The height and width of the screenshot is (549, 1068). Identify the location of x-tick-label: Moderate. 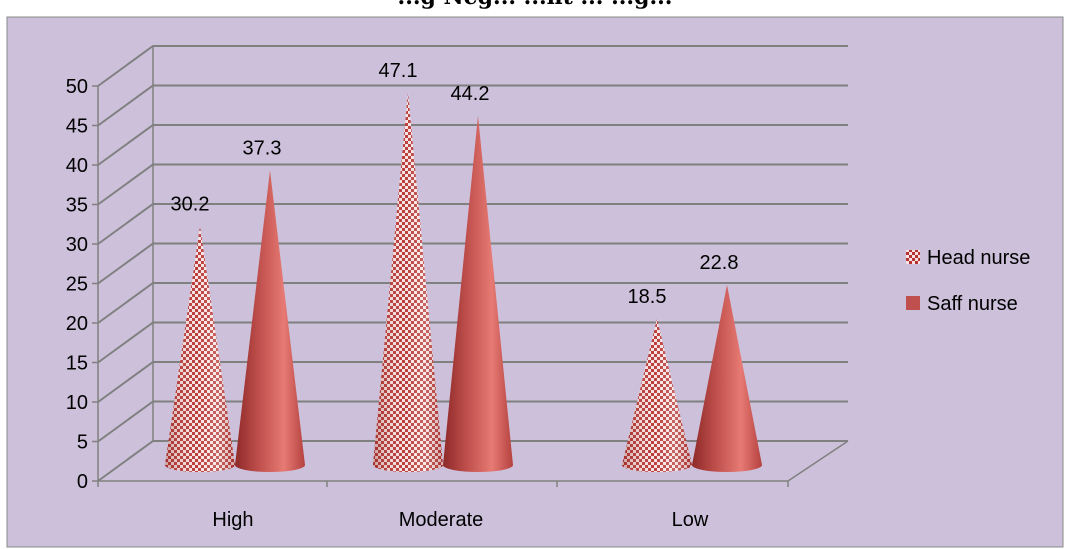
(441, 520).